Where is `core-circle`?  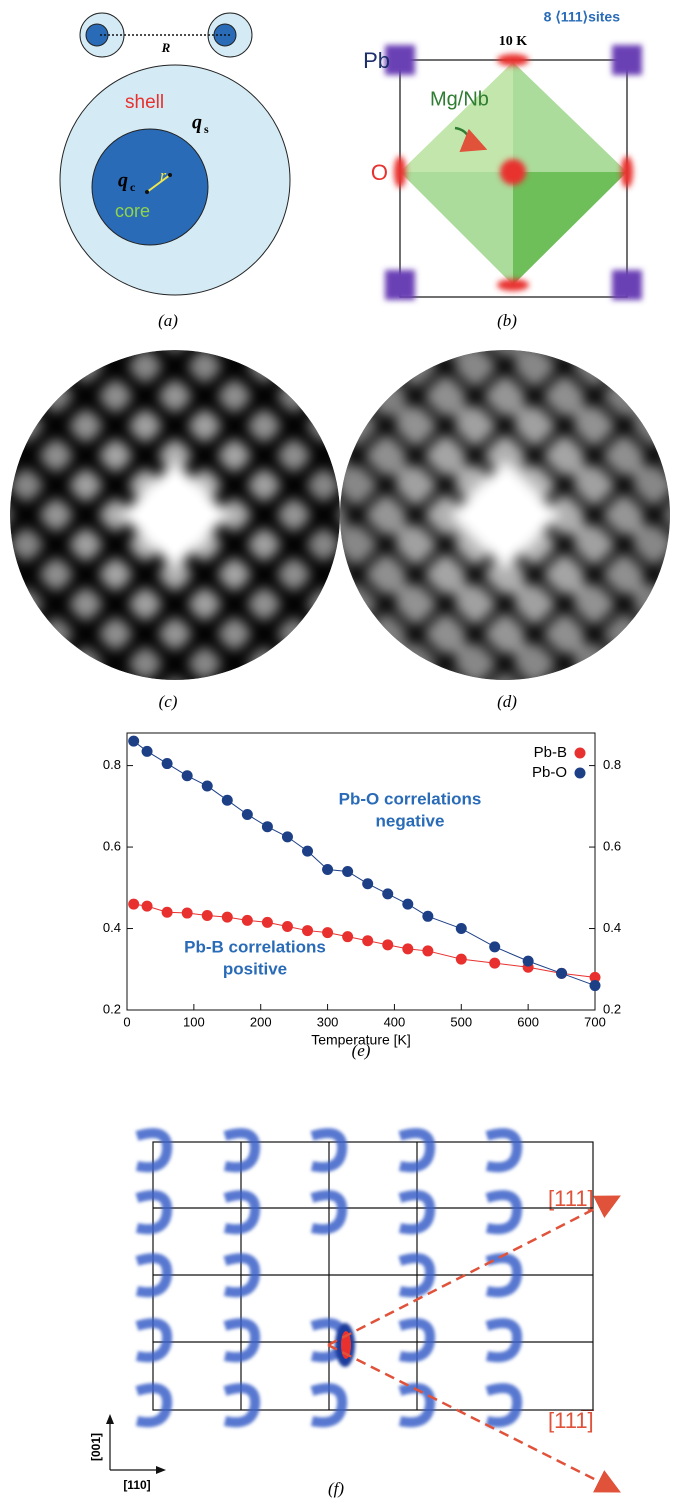
core-circle is located at coordinates (150, 187).